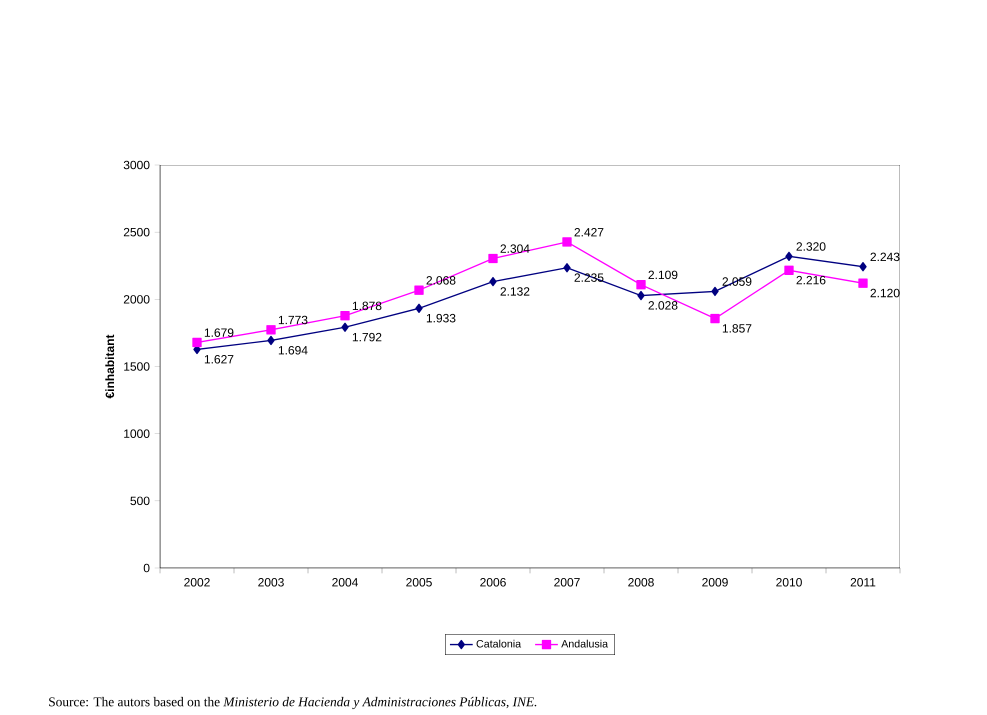 Image resolution: width=987 pixels, height=715 pixels. What do you see at coordinates (109, 366) in the screenshot?
I see `y-axis-title: €inhabitant` at bounding box center [109, 366].